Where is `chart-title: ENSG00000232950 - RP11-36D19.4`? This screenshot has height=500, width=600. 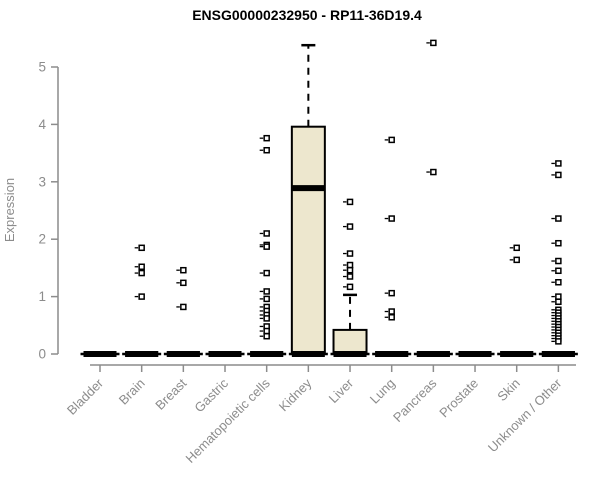 chart-title: ENSG00000232950 - RP11-36D19.4 is located at coordinates (307, 15).